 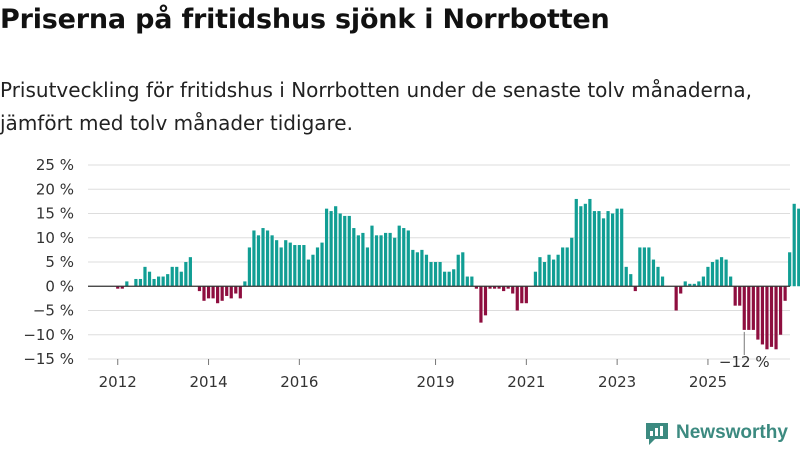 What do you see at coordinates (716, 433) in the screenshot?
I see `newsworthy-logo: Newsworthy` at bounding box center [716, 433].